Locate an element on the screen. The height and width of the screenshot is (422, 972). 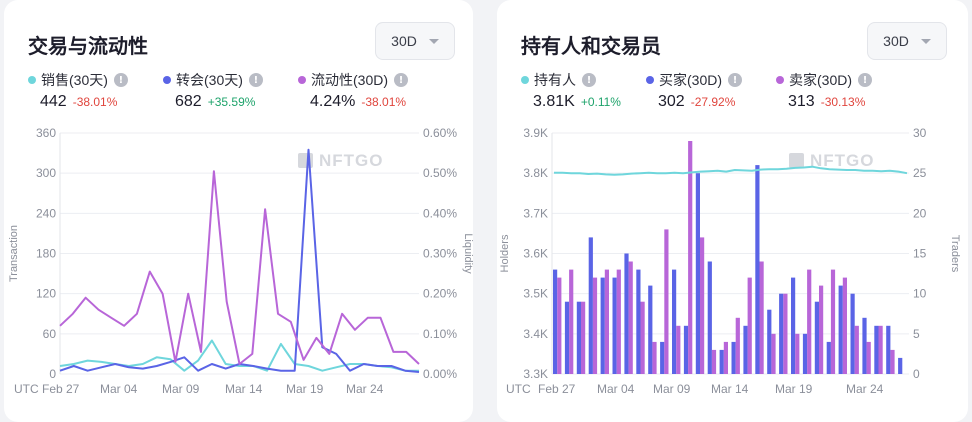
y-tick-label: 3.8K is located at coordinates (535, 173).